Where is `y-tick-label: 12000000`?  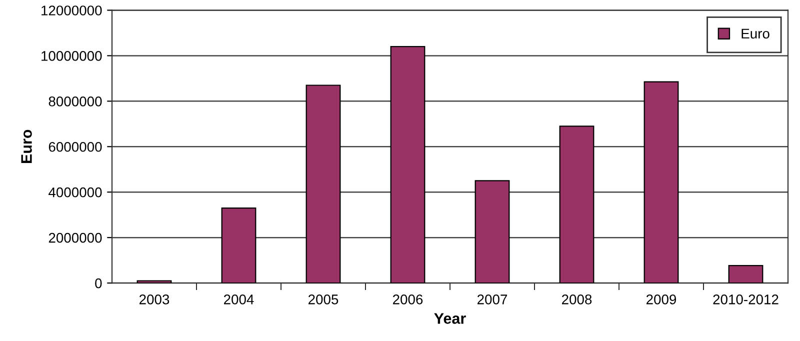 y-tick-label: 12000000 is located at coordinates (72, 11).